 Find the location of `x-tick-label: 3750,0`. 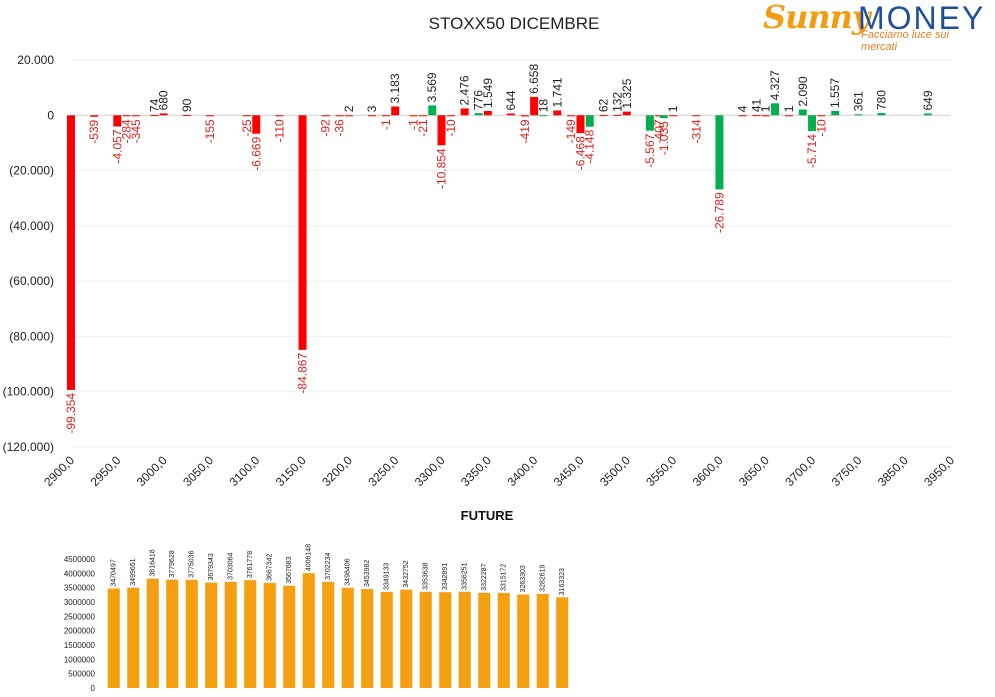

x-tick-label: 3750,0 is located at coordinates (847, 471).